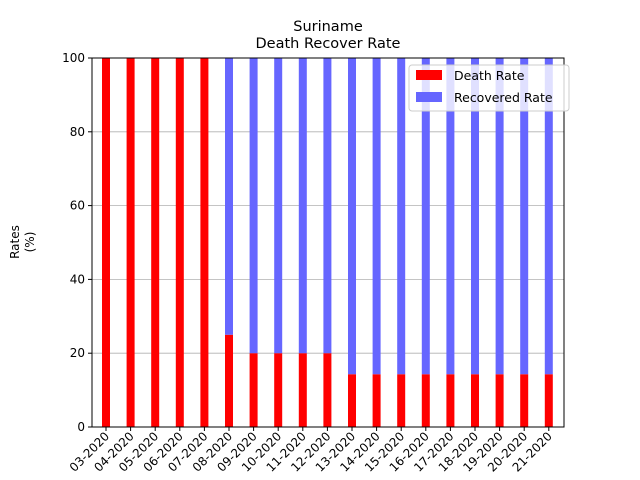 This screenshot has height=480, width=640. I want to click on bar-recovered-rate-08-2020, so click(229, 196).